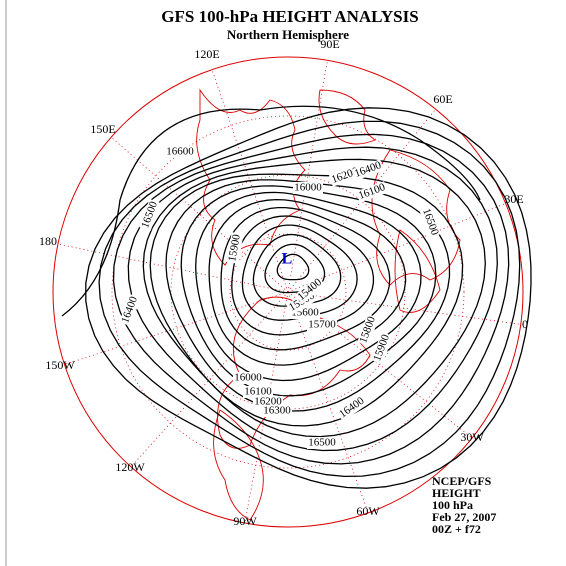 This screenshot has width=566, height=566. I want to click on contour-label-group: 15700, so click(322, 325).